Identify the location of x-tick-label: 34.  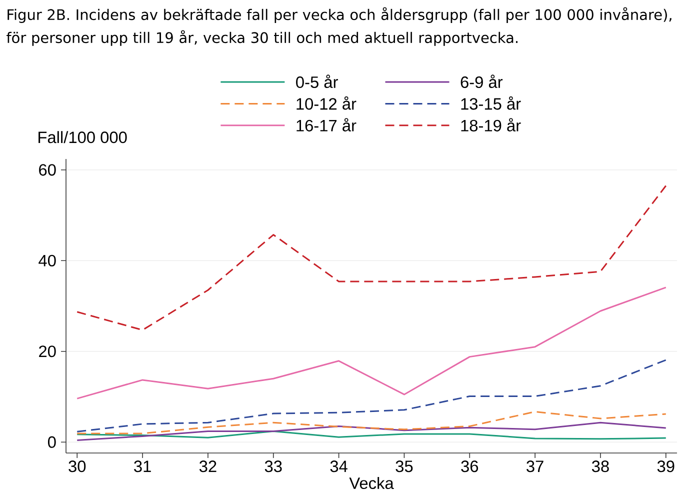
(339, 466).